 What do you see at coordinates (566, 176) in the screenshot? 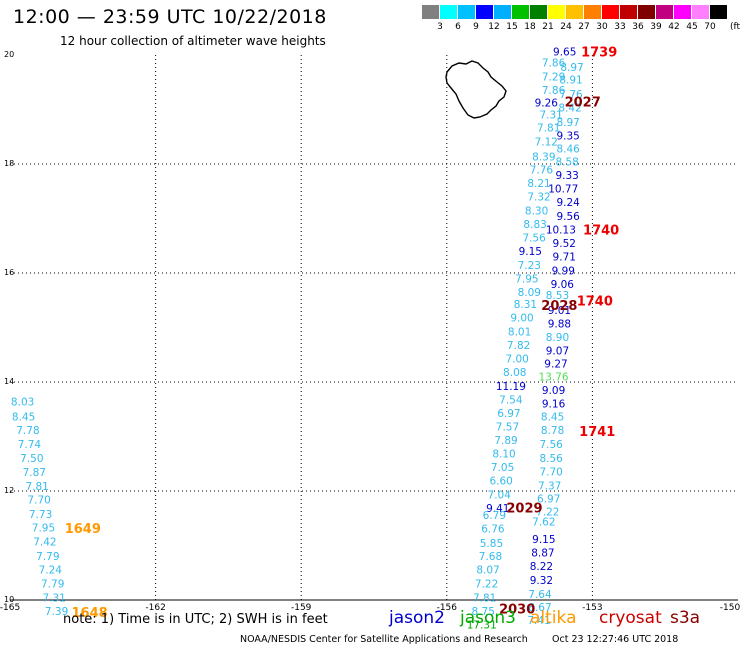
I see `wave-height-value: 9.33` at bounding box center [566, 176].